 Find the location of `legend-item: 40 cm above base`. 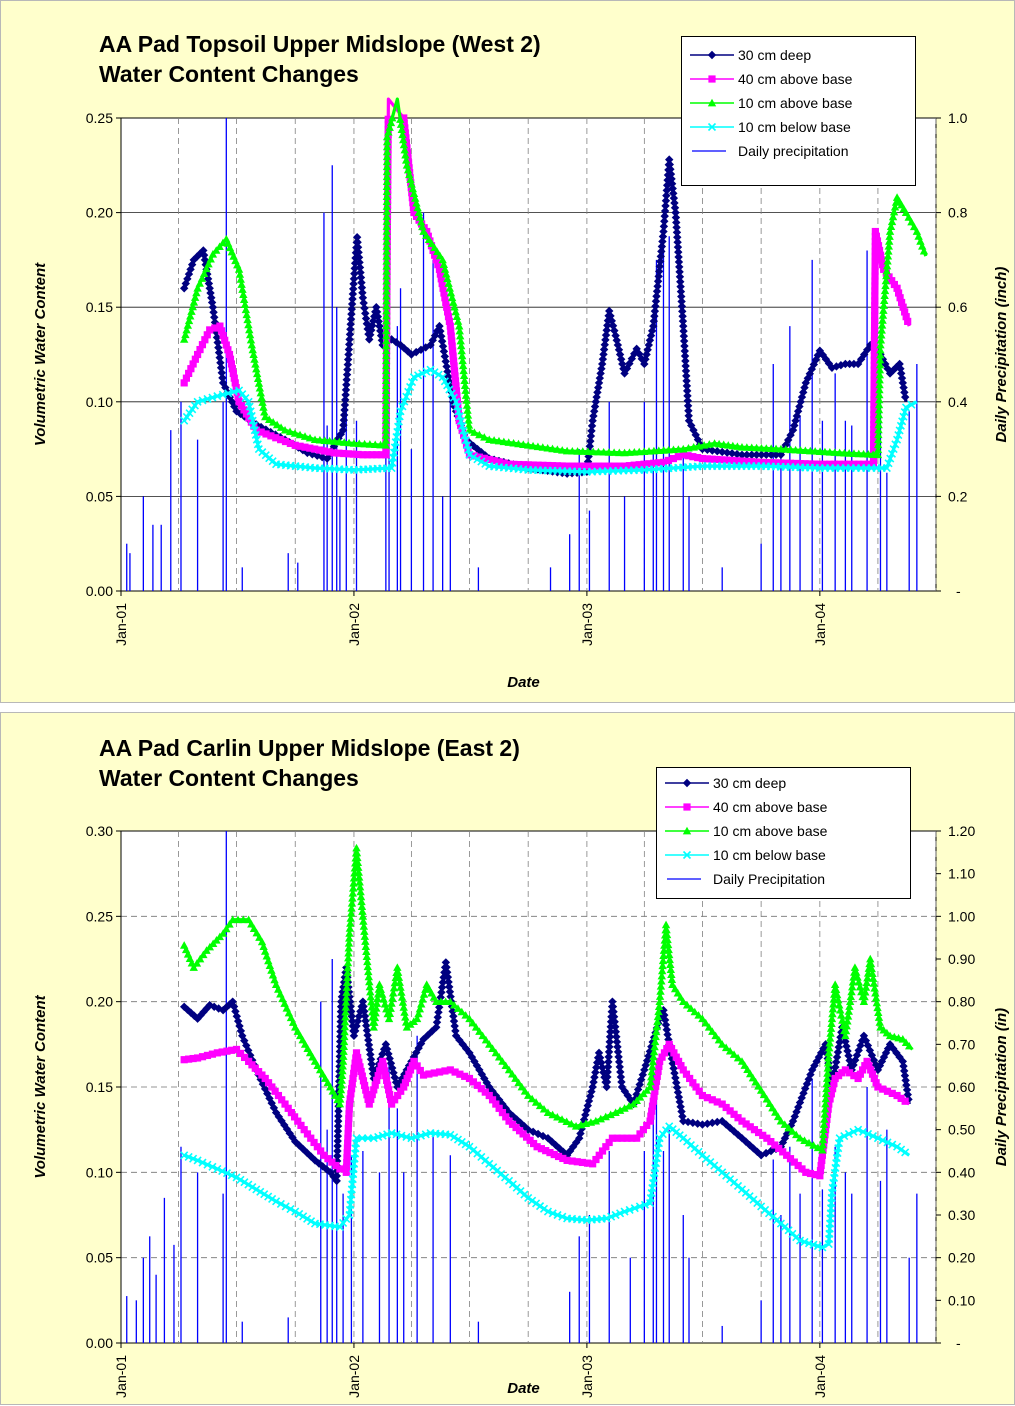

legend-item: 40 cm above base is located at coordinates (798, 79).